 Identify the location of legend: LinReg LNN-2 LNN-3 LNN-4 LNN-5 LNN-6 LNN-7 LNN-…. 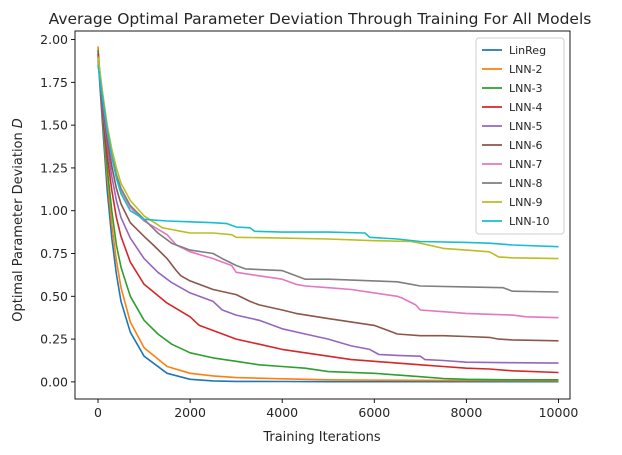
(520, 136).